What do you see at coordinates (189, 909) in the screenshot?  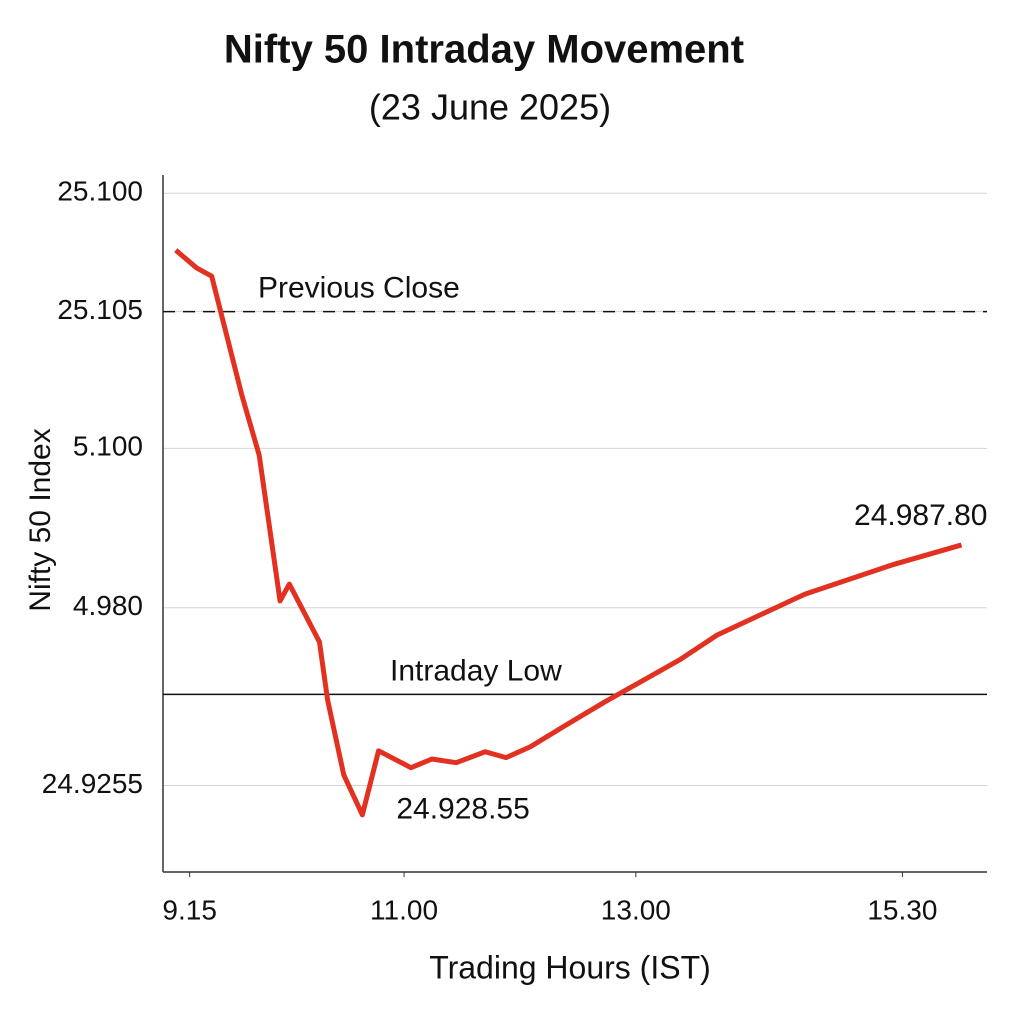 I see `x-tick-label: 9.15` at bounding box center [189, 909].